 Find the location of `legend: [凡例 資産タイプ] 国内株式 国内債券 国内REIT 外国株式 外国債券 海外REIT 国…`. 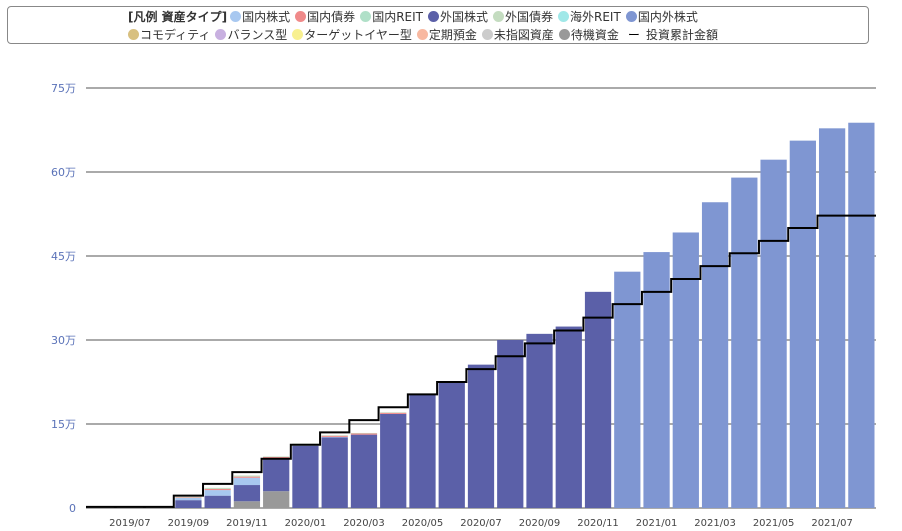

legend: [凡例 資産タイプ] 国内株式 国内債券 国内REIT 外国株式 外国債券 海外REIT 国… is located at coordinates (438, 25).